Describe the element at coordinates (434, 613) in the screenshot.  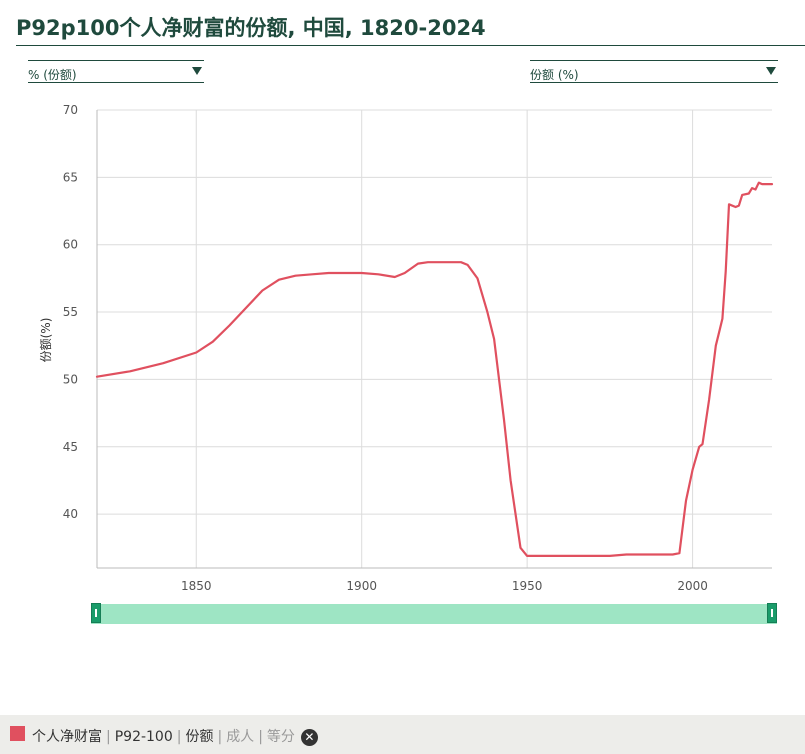
I see `range-selector` at that location.